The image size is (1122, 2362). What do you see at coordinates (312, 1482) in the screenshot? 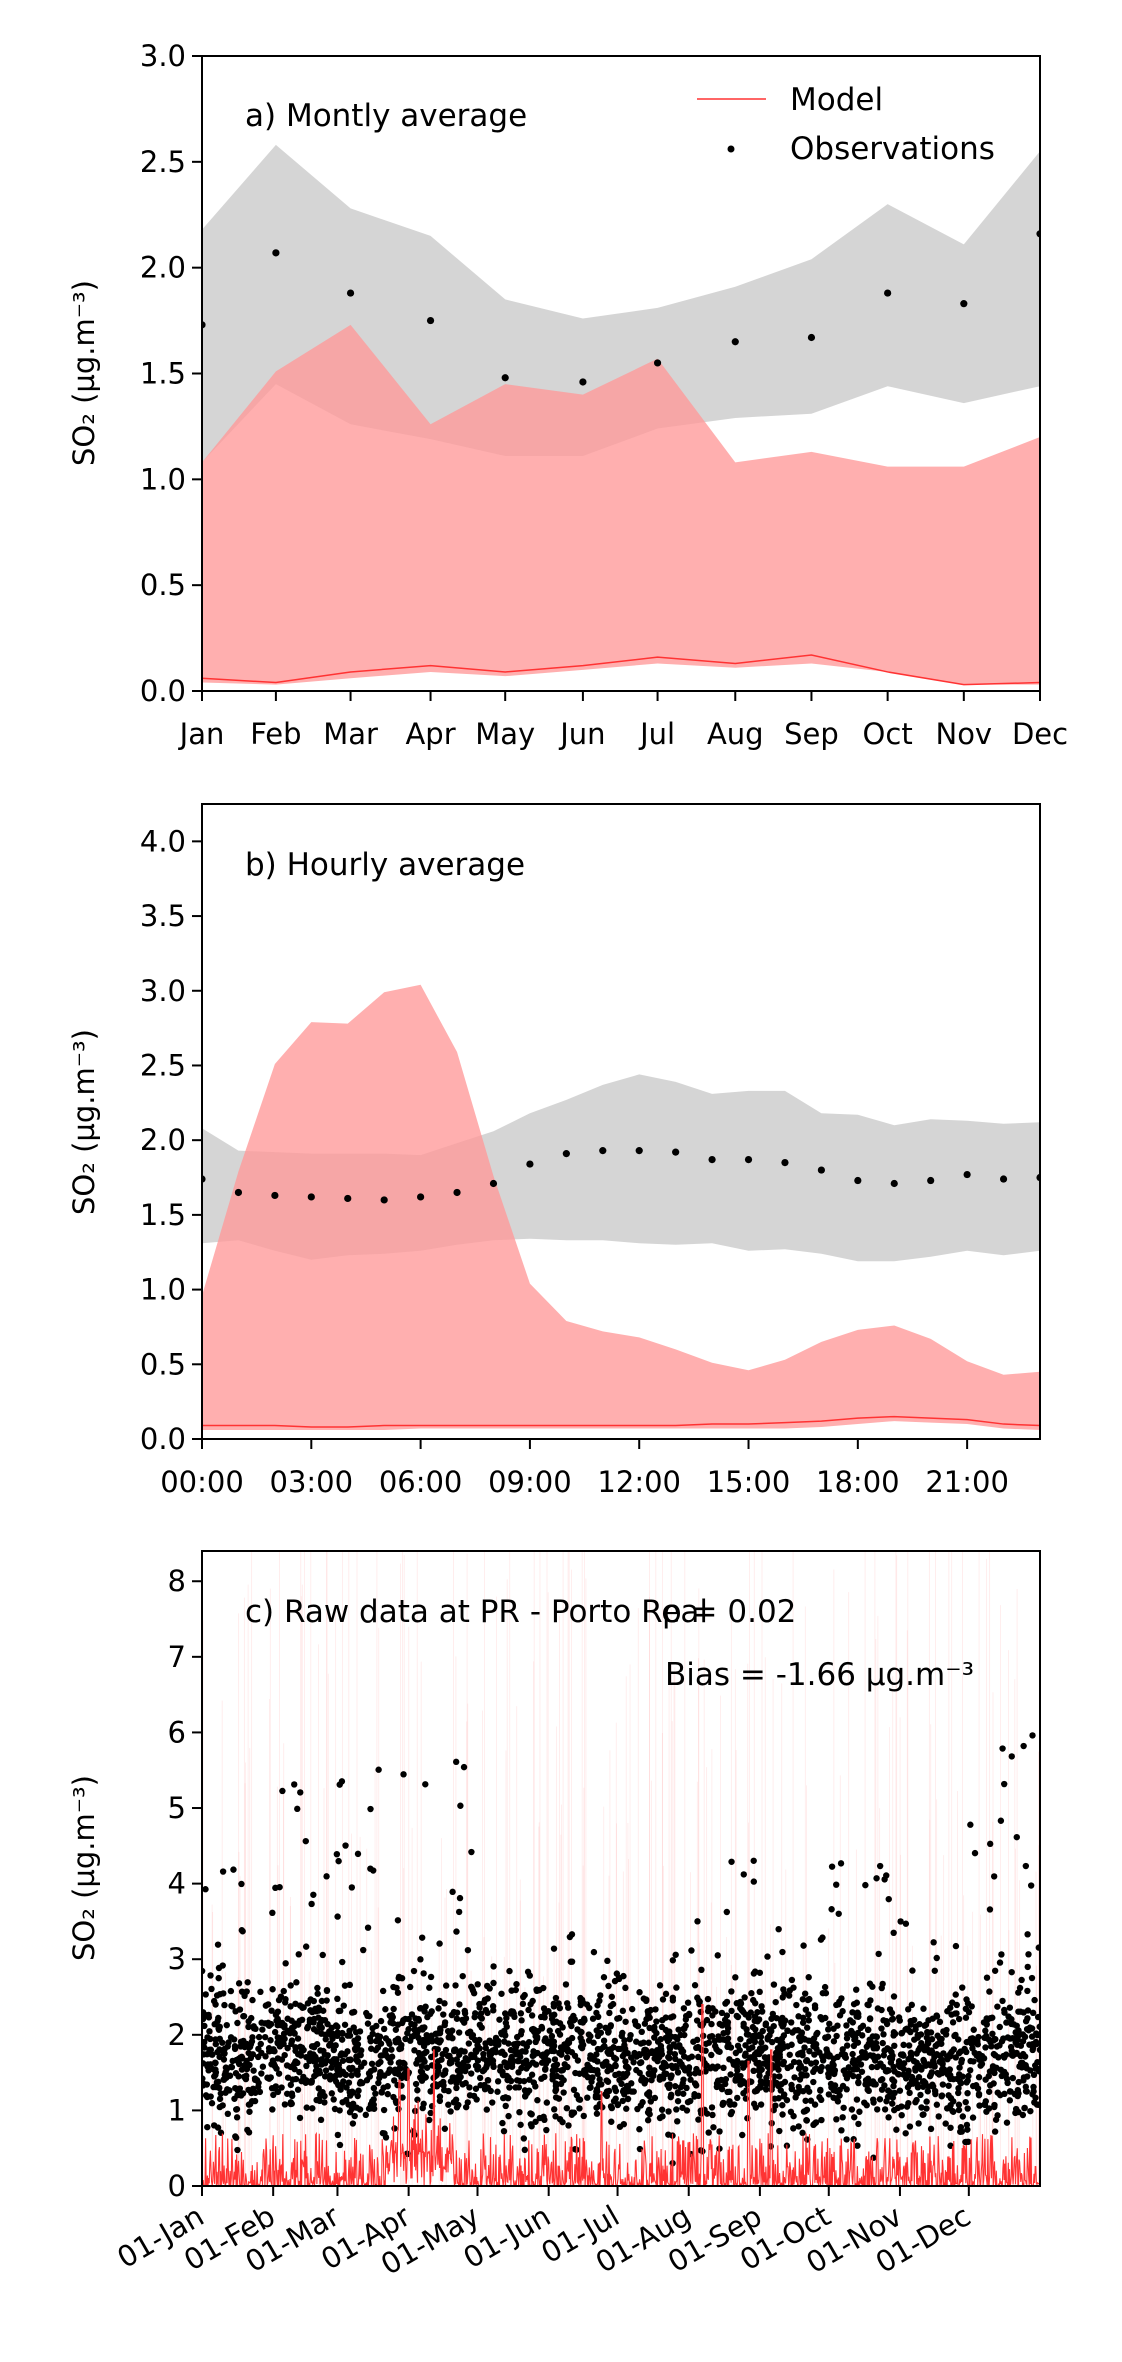
I see `x-tick-label: 03:00` at bounding box center [312, 1482].